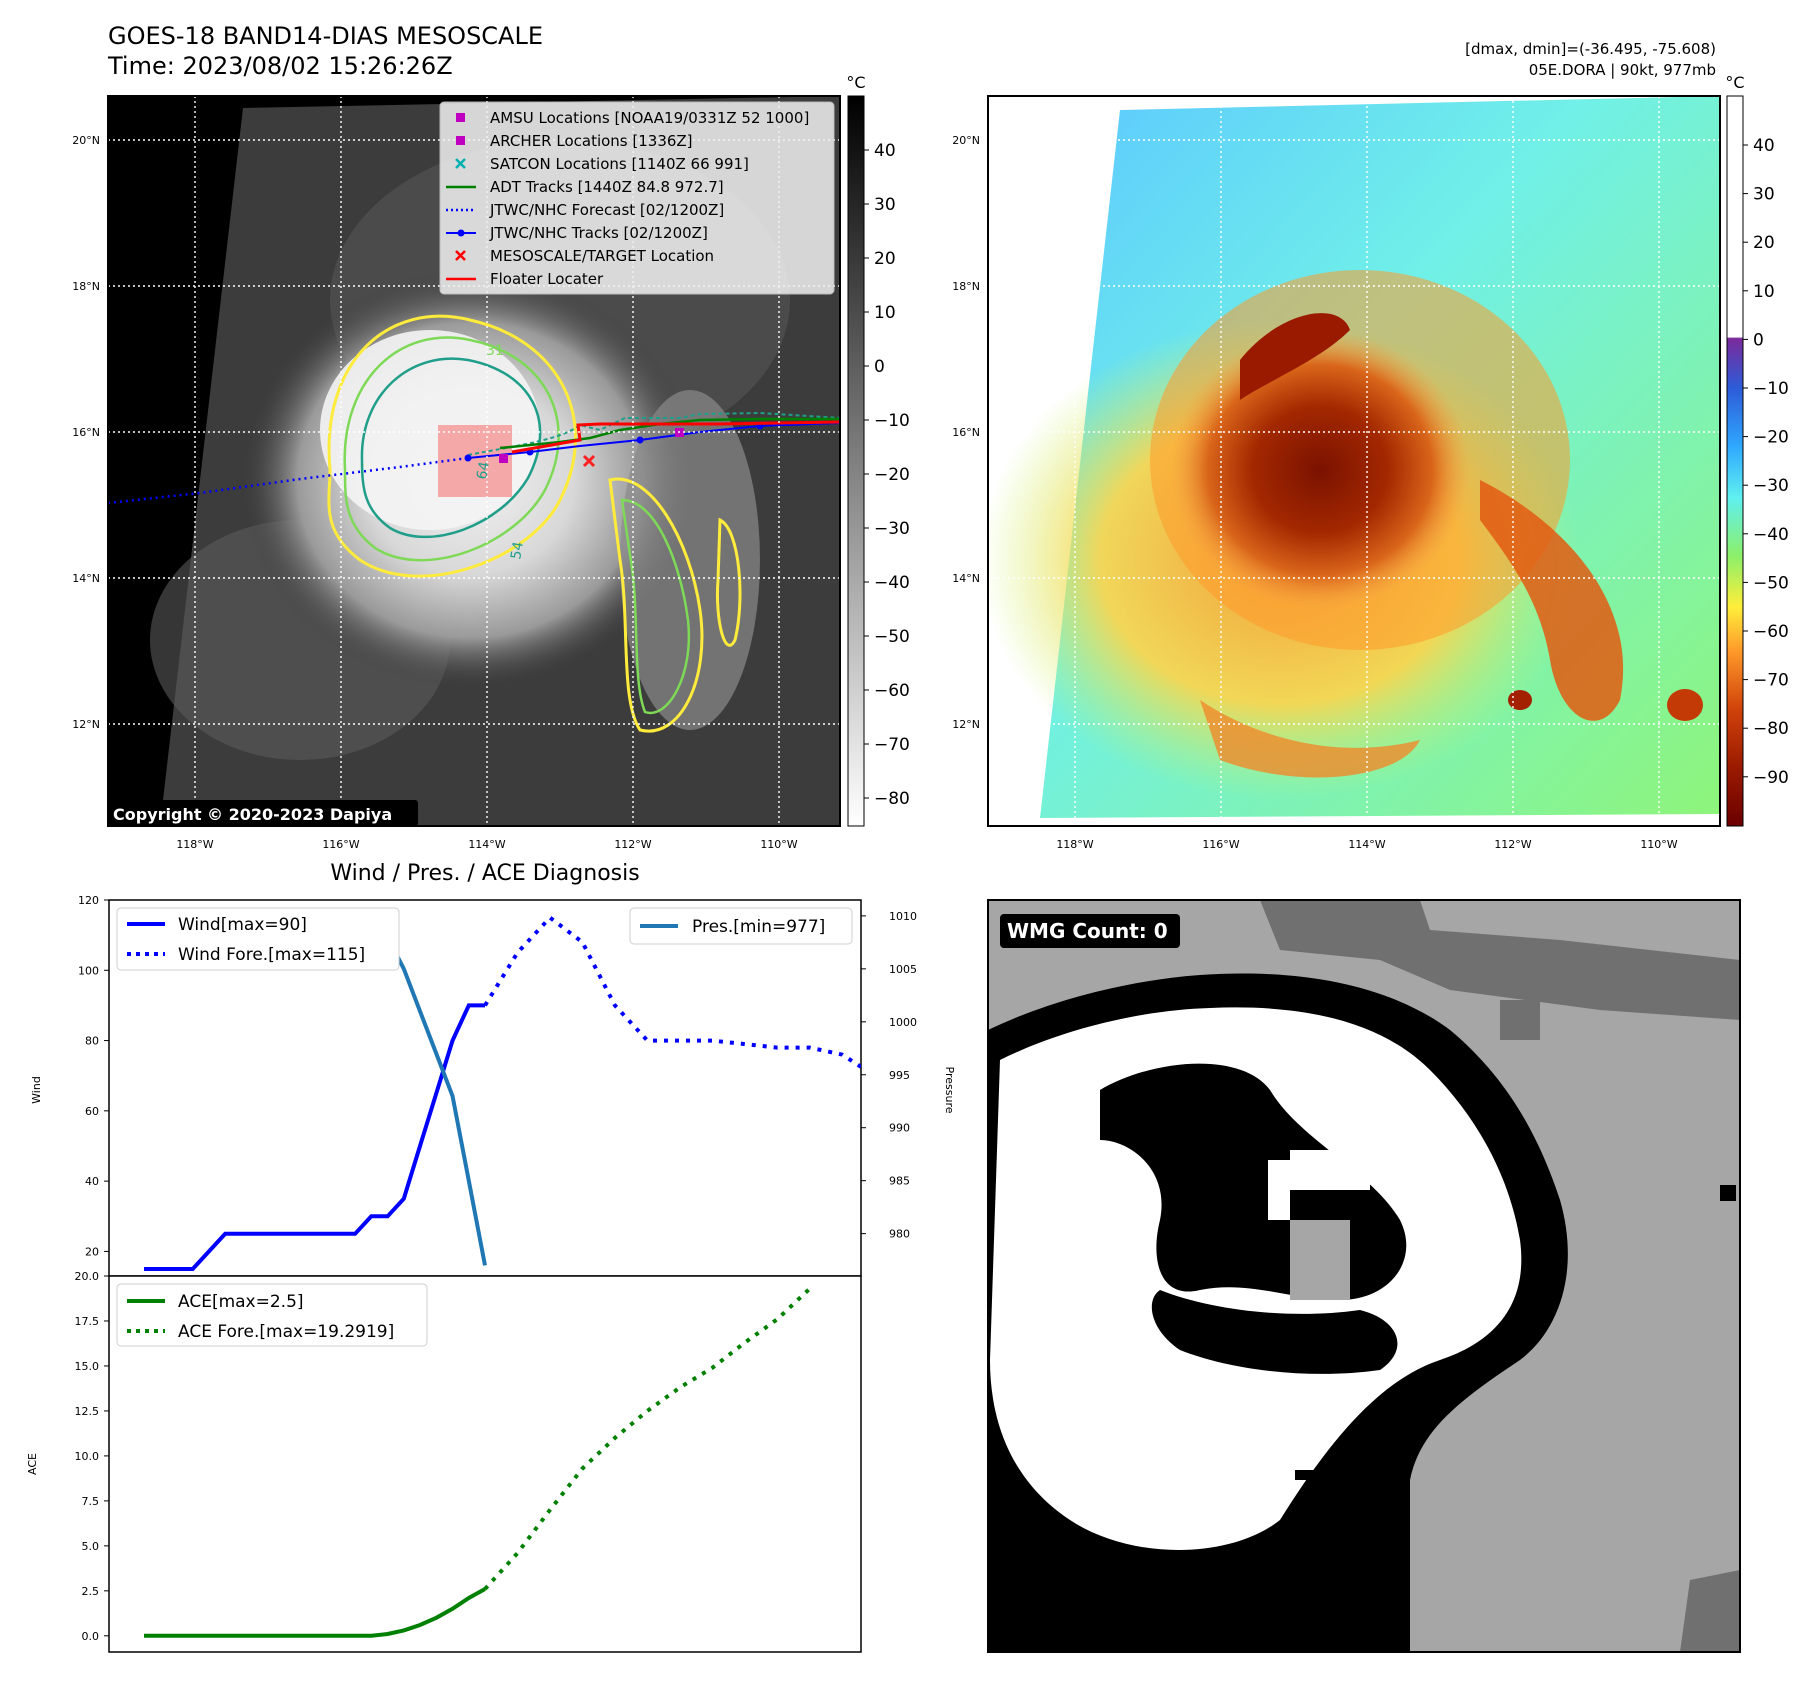  I want to click on ir-lon-labels: 118°W 116°W 114°W 112°W 110°W, so click(486, 844).